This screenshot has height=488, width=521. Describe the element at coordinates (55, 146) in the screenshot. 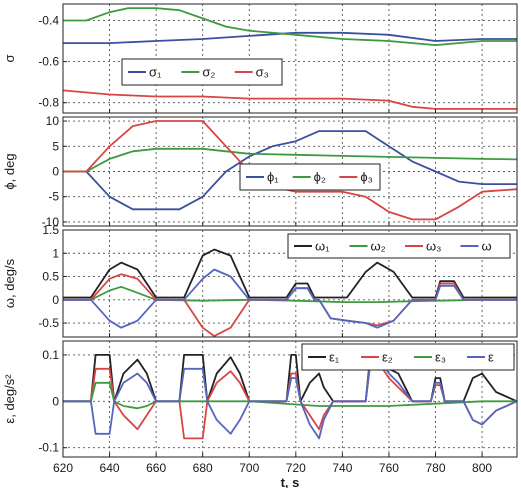

I see `ytick-label-1: 5` at that location.